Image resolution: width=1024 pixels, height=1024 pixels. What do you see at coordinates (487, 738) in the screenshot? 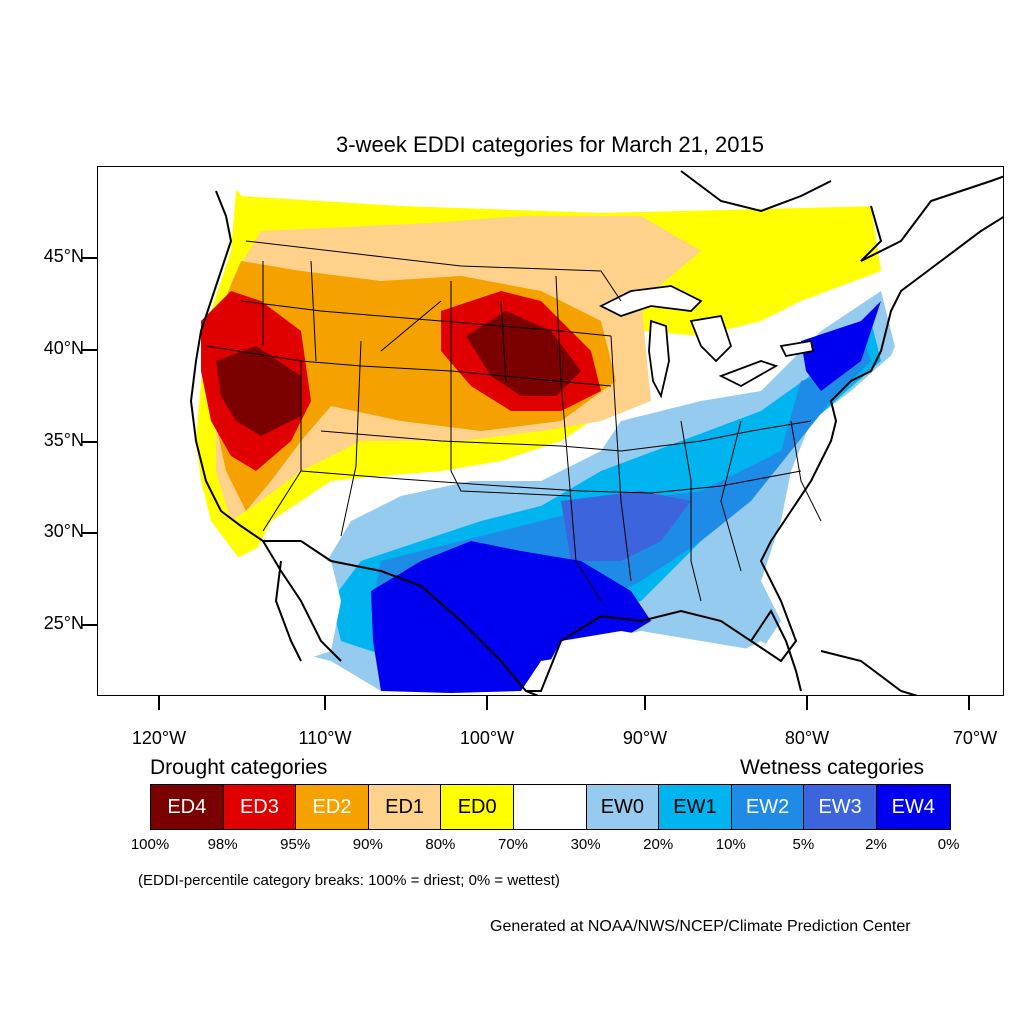
I see `lon-label: 100°W` at bounding box center [487, 738].